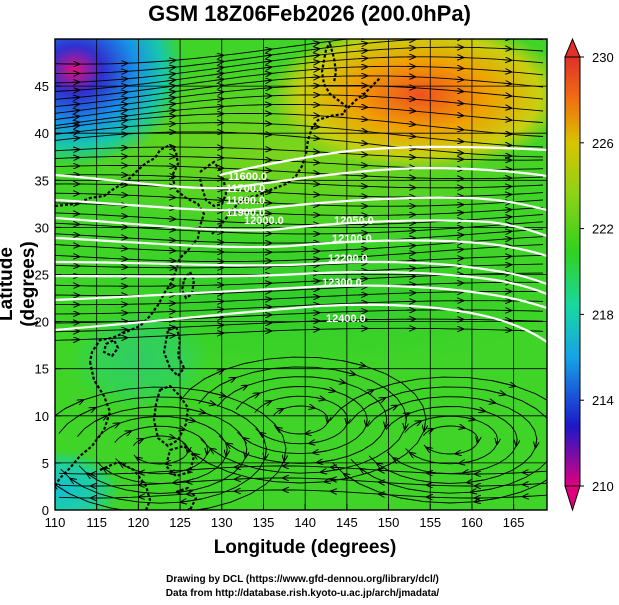 This screenshot has width=619, height=605. I want to click on x-axis-ticks: 110 115 120 125 130 135 140 145 150 155 160 165, so click(284, 517).